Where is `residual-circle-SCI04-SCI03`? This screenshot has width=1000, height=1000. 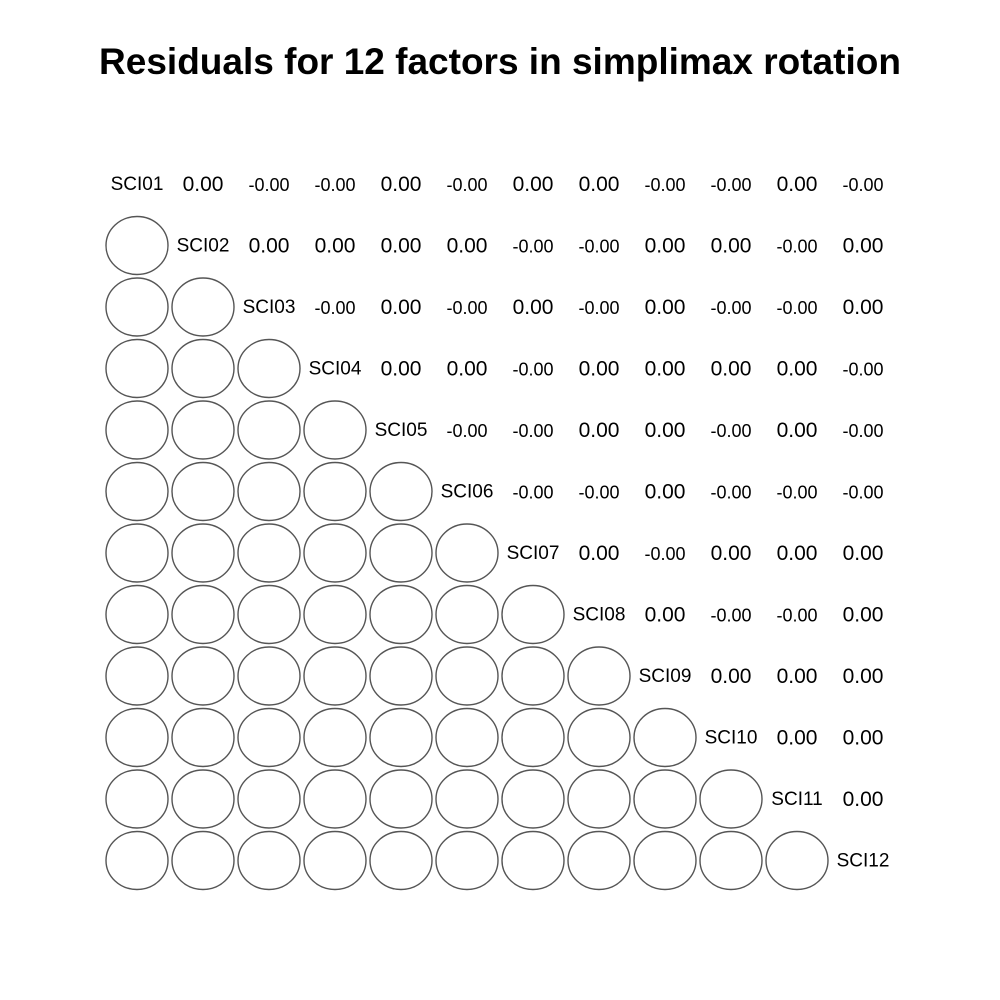 residual-circle-SCI04-SCI03 is located at coordinates (269, 368).